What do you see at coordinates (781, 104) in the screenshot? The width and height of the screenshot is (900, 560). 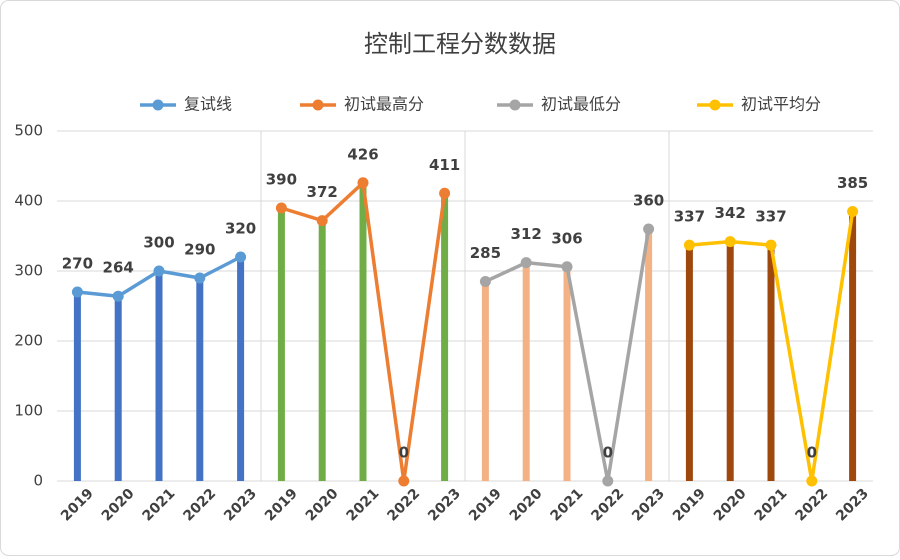 I see `legend-label: 初试平均分` at bounding box center [781, 104].